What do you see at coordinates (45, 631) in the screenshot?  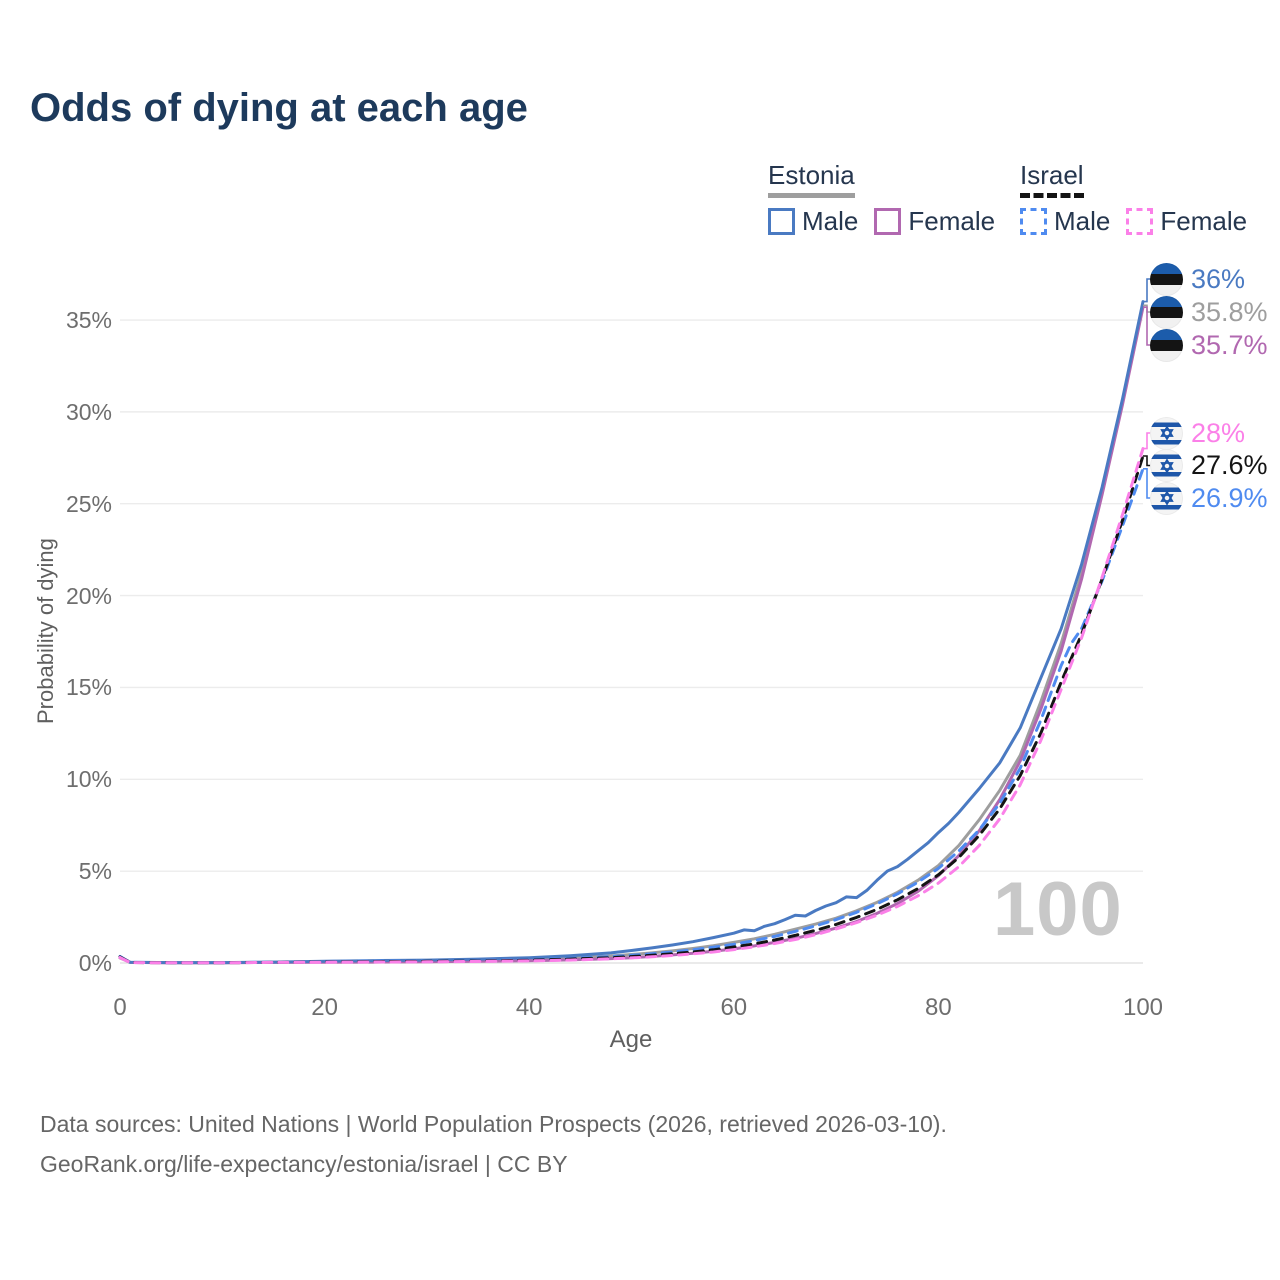 I see `y-axis-title: Probability of dying` at bounding box center [45, 631].